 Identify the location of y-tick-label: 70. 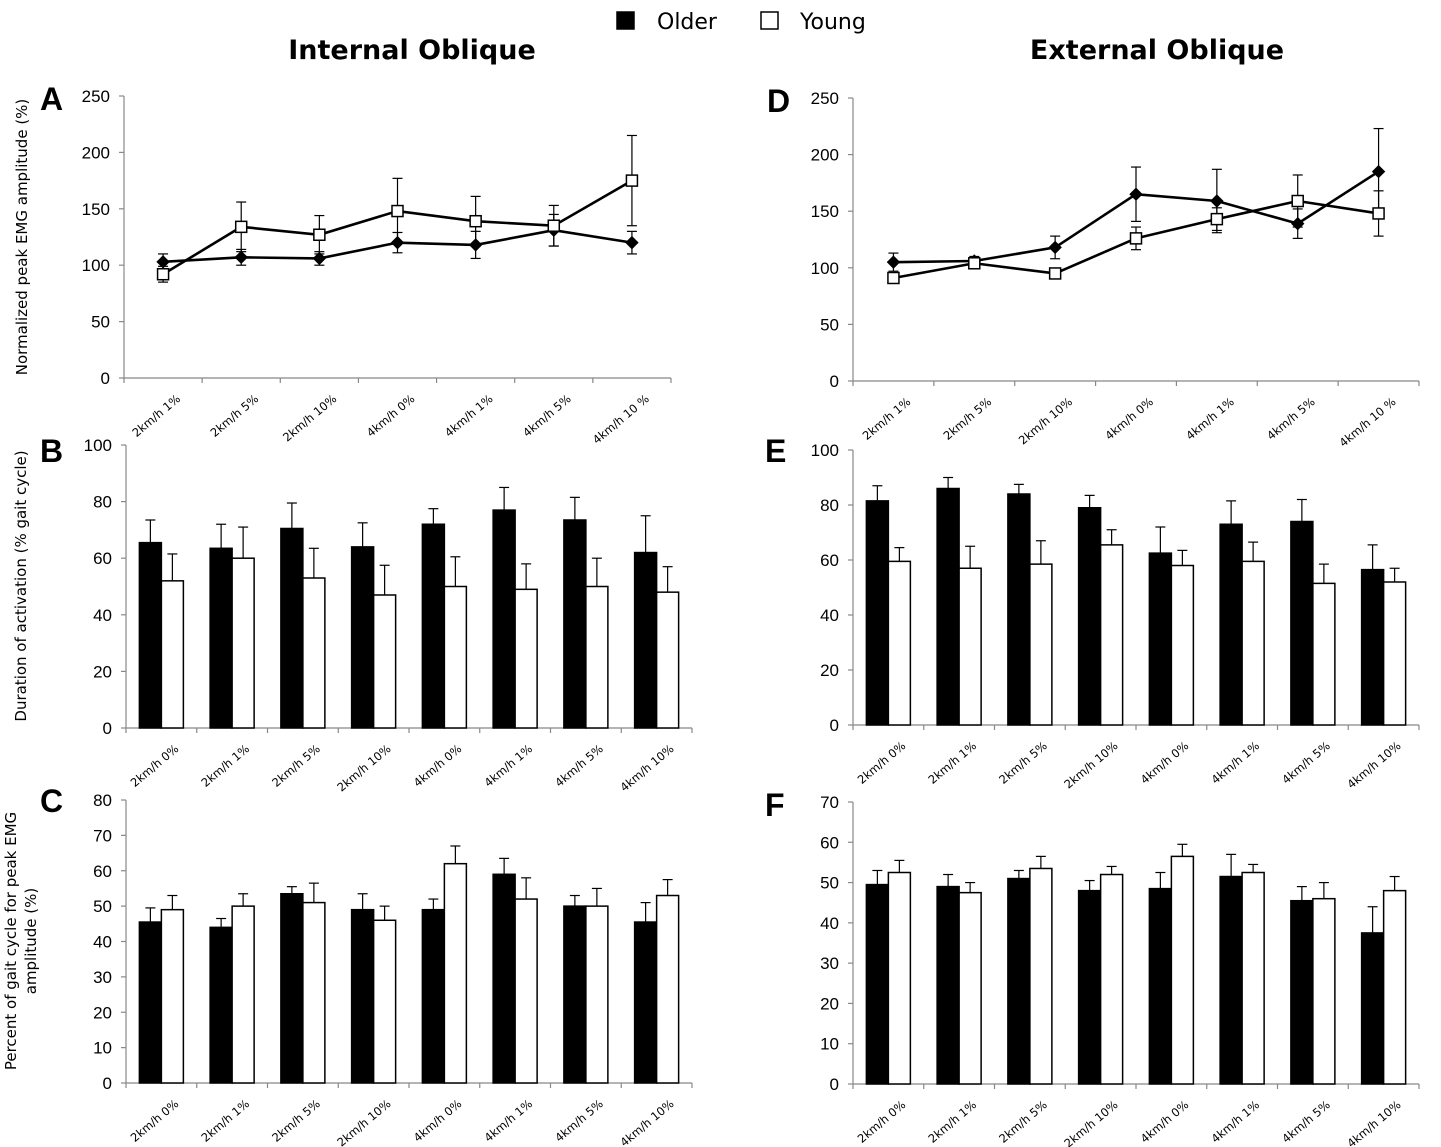
(829, 802).